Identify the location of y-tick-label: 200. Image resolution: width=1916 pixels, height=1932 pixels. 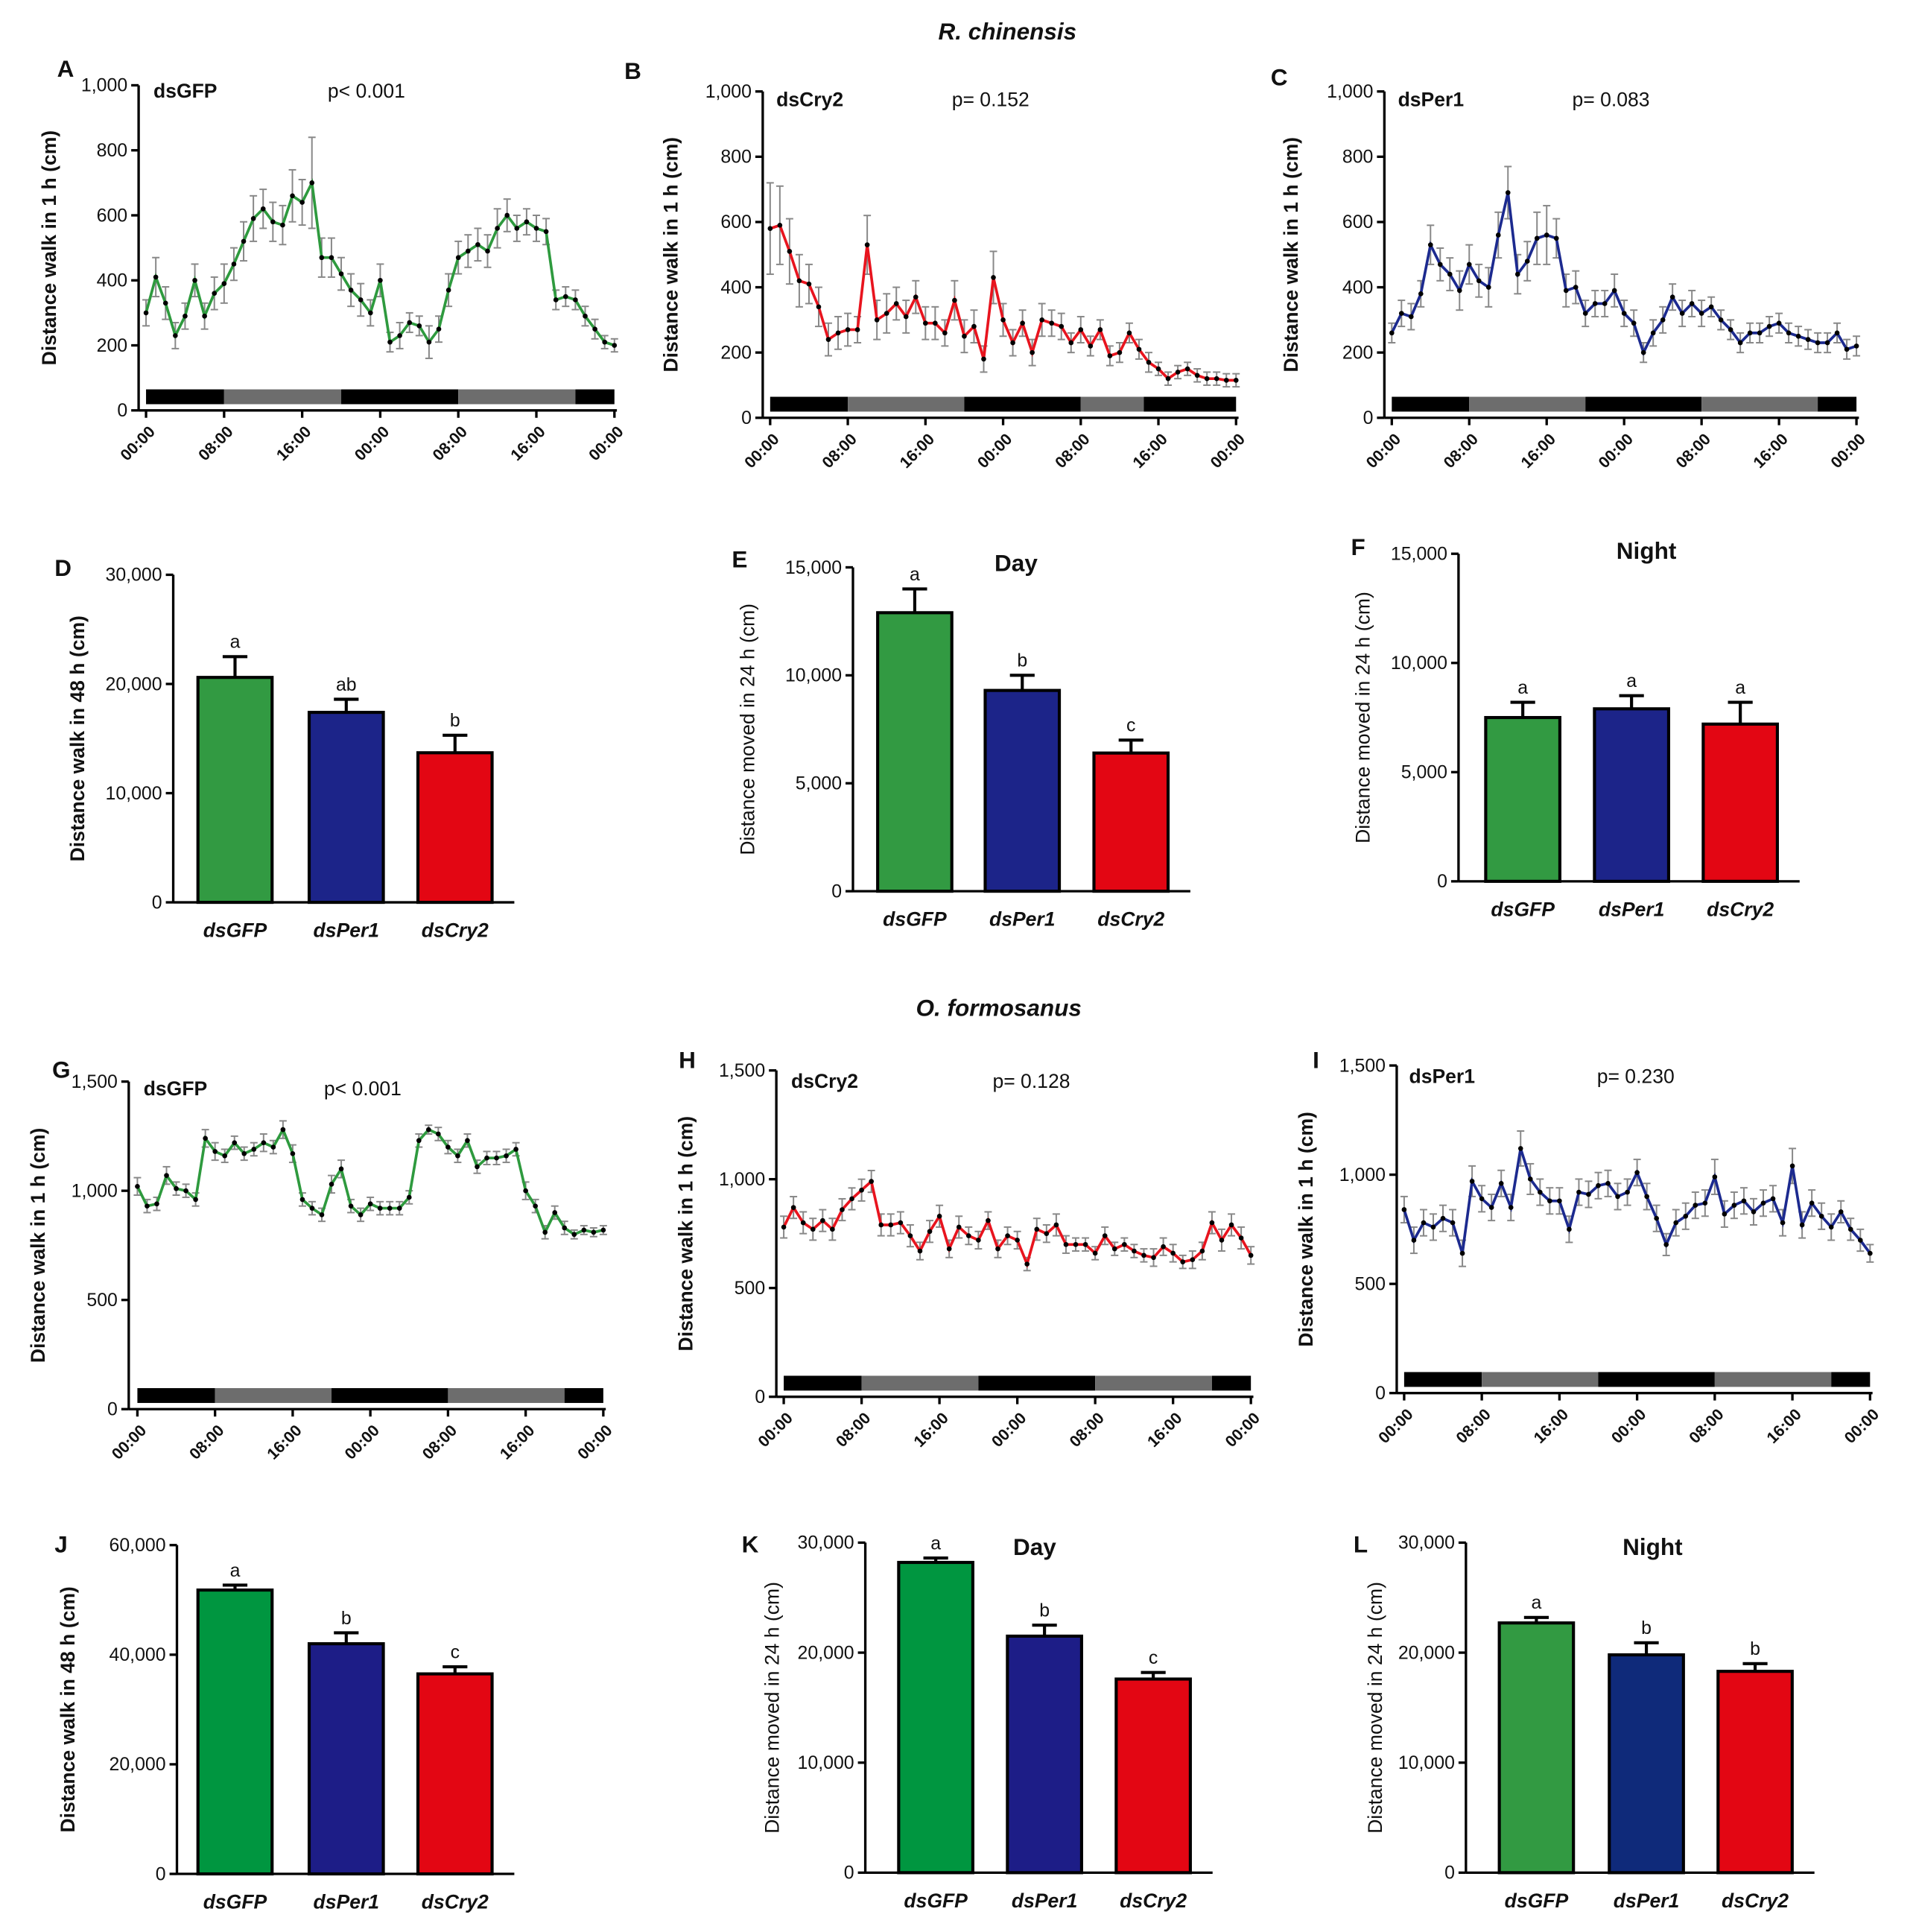
(736, 352).